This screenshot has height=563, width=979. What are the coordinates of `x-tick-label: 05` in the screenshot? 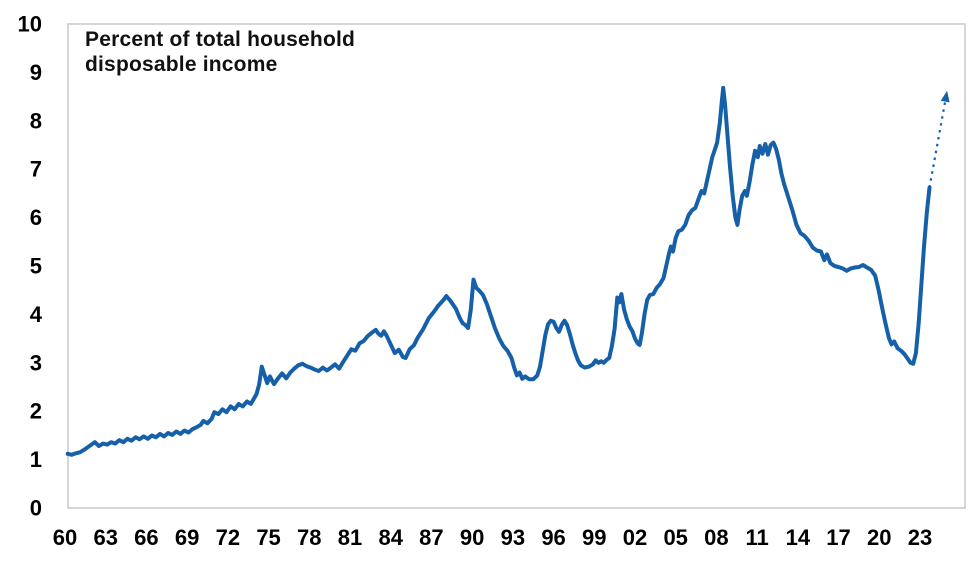 It's located at (675, 537).